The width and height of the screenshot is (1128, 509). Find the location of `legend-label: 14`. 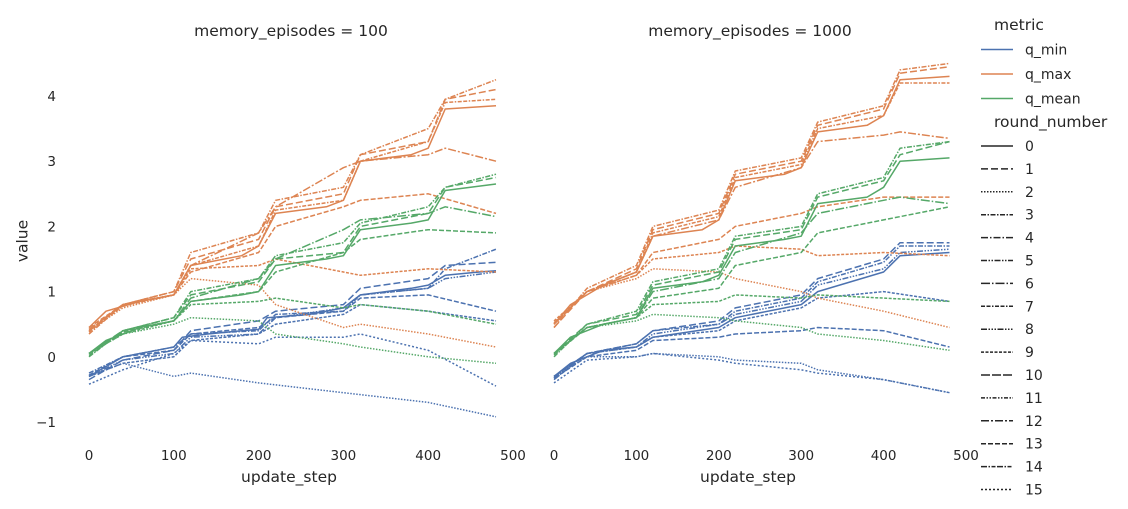

legend-label: 14 is located at coordinates (1034, 468).